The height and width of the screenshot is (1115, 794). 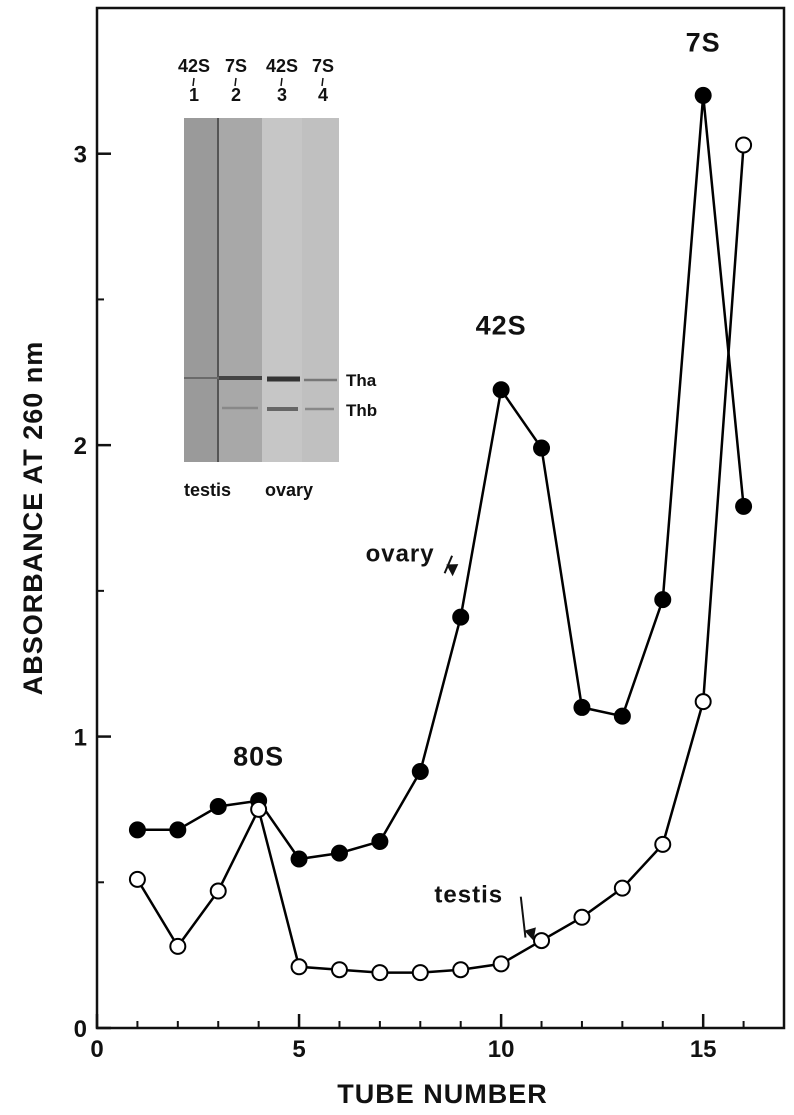 What do you see at coordinates (523, 917) in the screenshot?
I see `annotation-testis-arrow` at bounding box center [523, 917].